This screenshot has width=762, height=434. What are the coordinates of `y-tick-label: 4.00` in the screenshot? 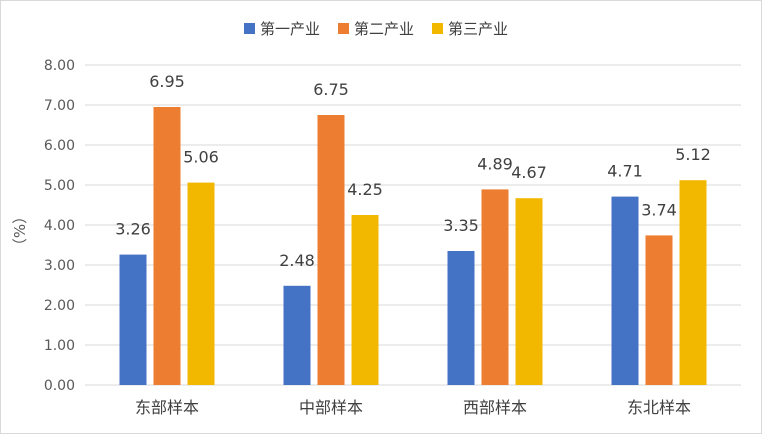 It's located at (59, 226).